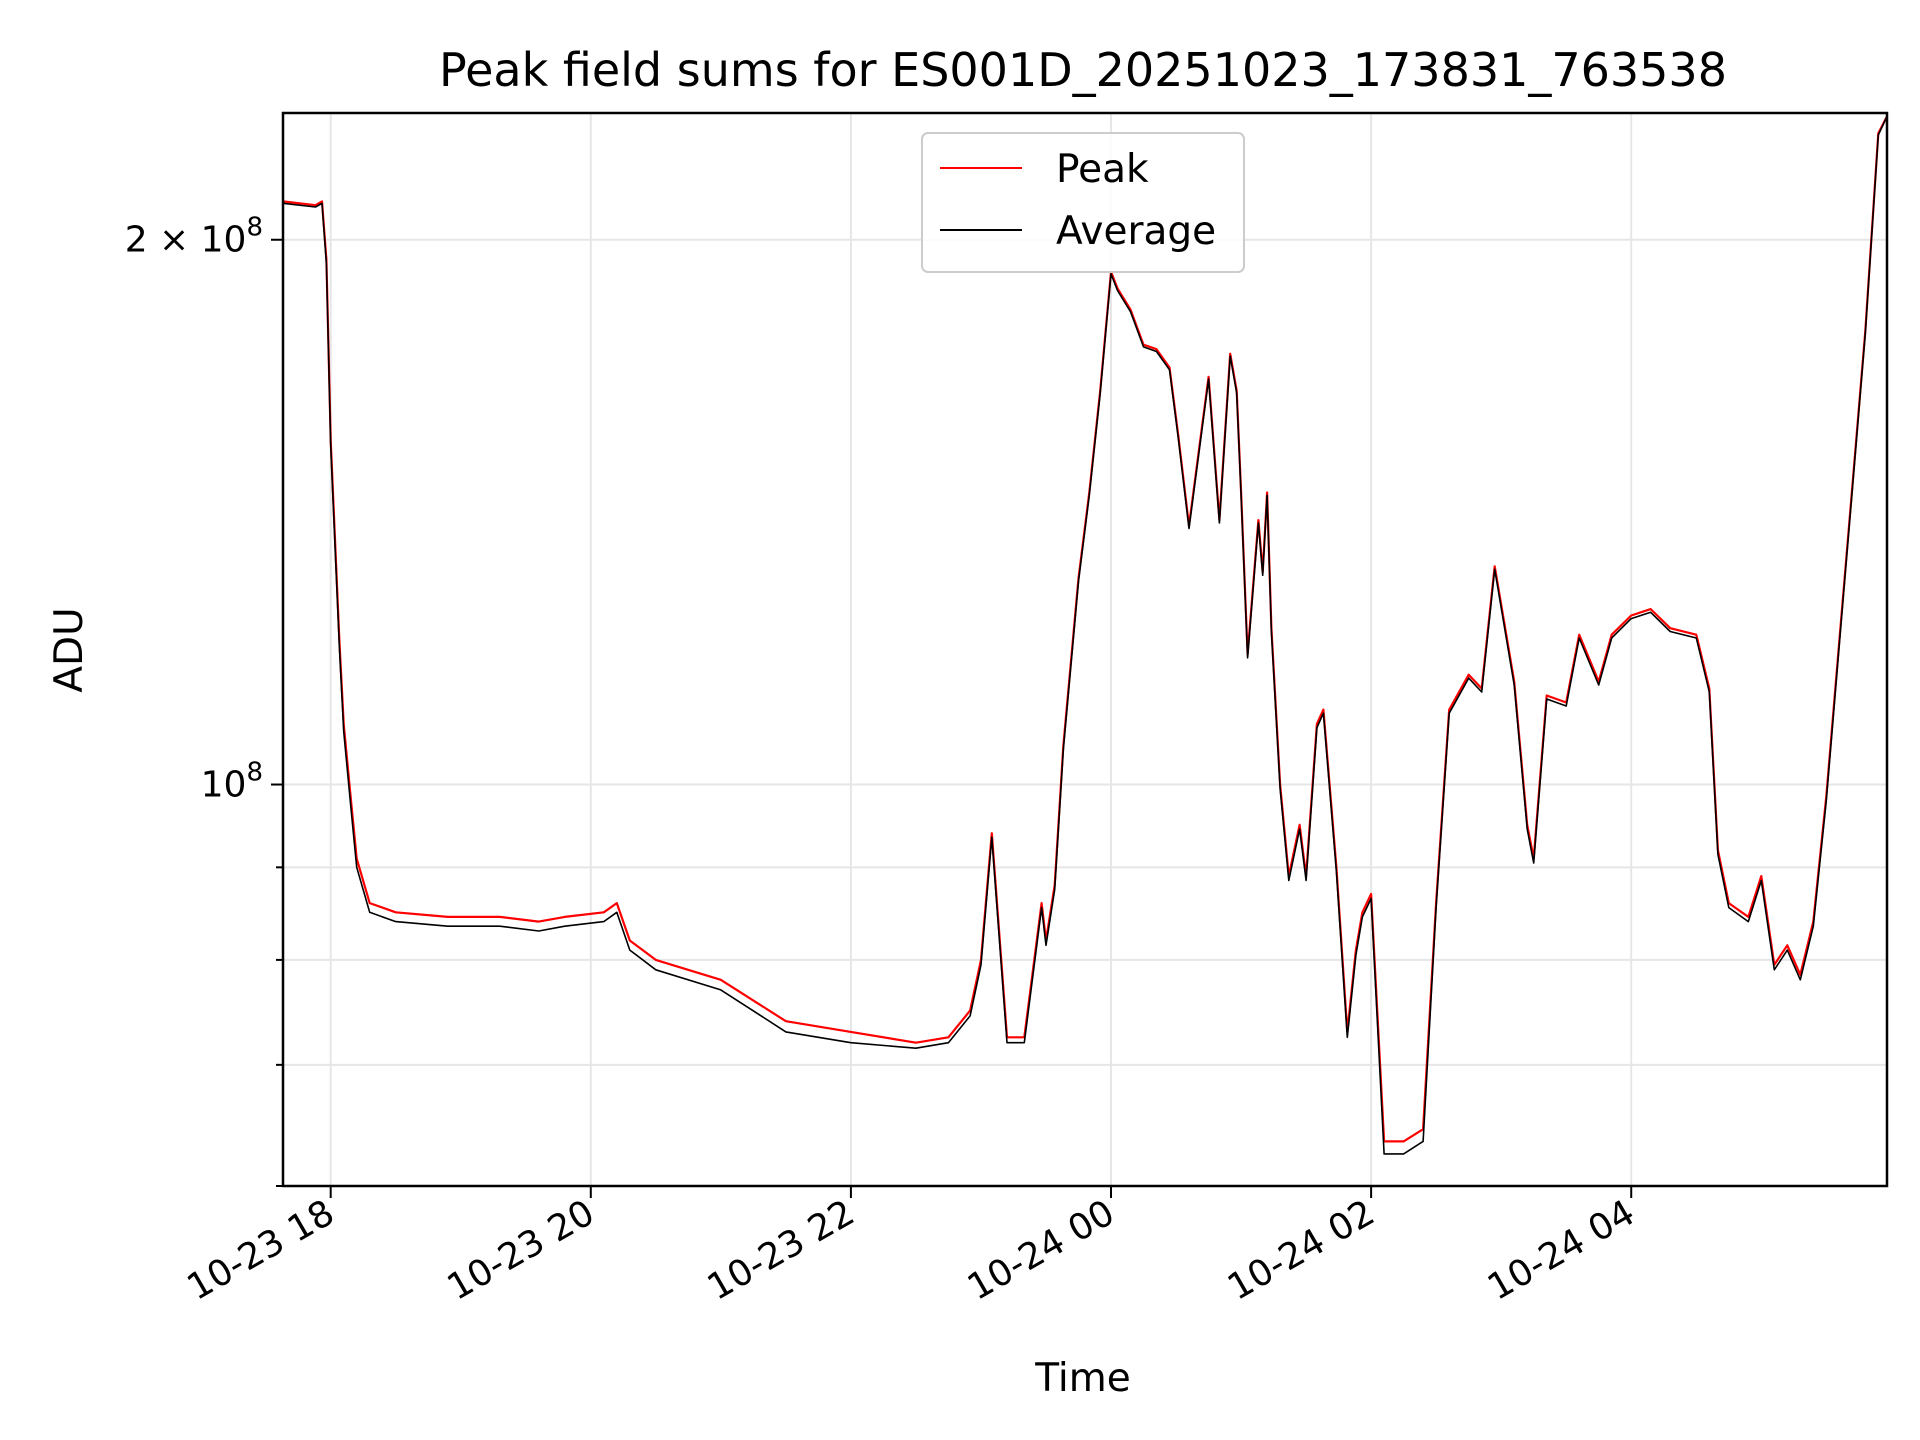  What do you see at coordinates (1102, 169) in the screenshot?
I see `legend-label-peak: Peak` at bounding box center [1102, 169].